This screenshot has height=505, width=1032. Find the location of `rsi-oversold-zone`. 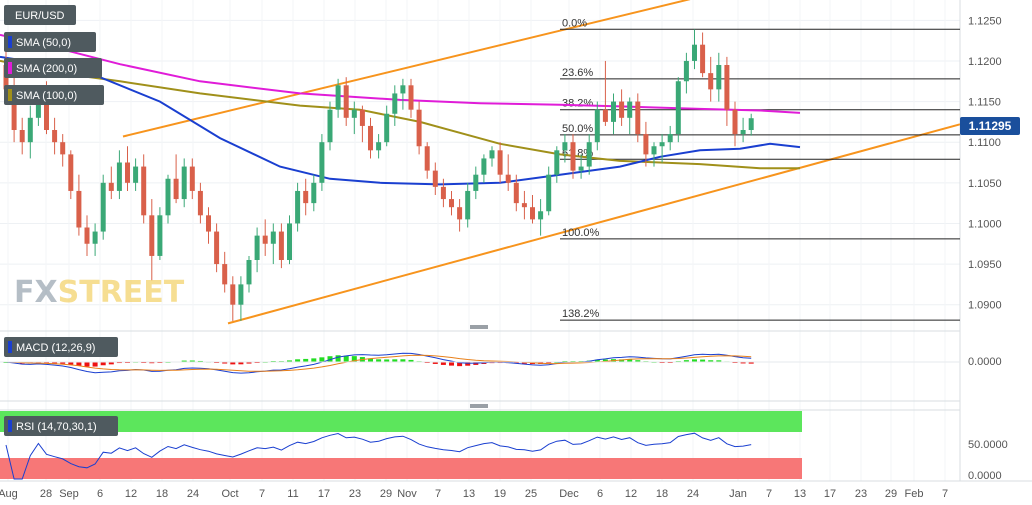

rsi-oversold-zone is located at coordinates (401, 468).